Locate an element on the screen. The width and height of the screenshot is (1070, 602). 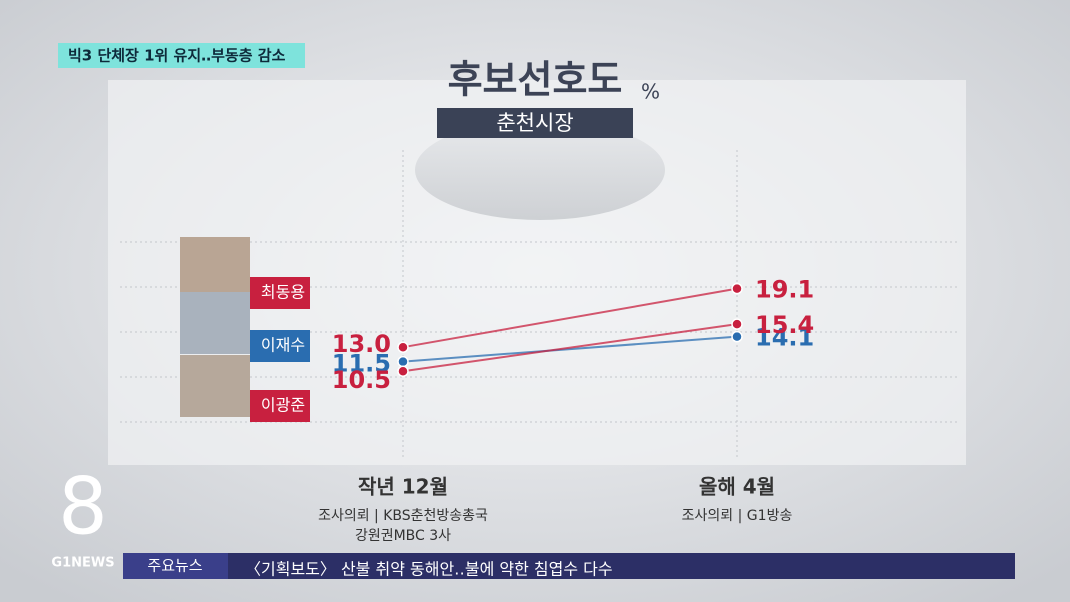
pie-deco is located at coordinates (540, 170).